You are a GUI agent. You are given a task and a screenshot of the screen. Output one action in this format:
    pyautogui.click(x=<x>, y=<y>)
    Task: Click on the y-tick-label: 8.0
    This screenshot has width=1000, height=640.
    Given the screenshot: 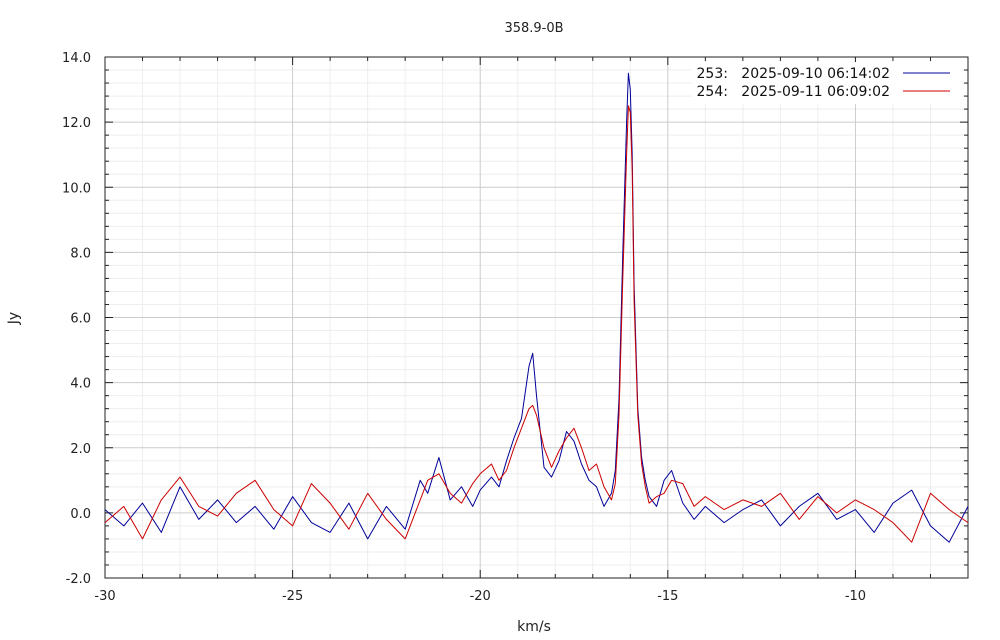 What is the action you would take?
    pyautogui.click(x=80, y=253)
    